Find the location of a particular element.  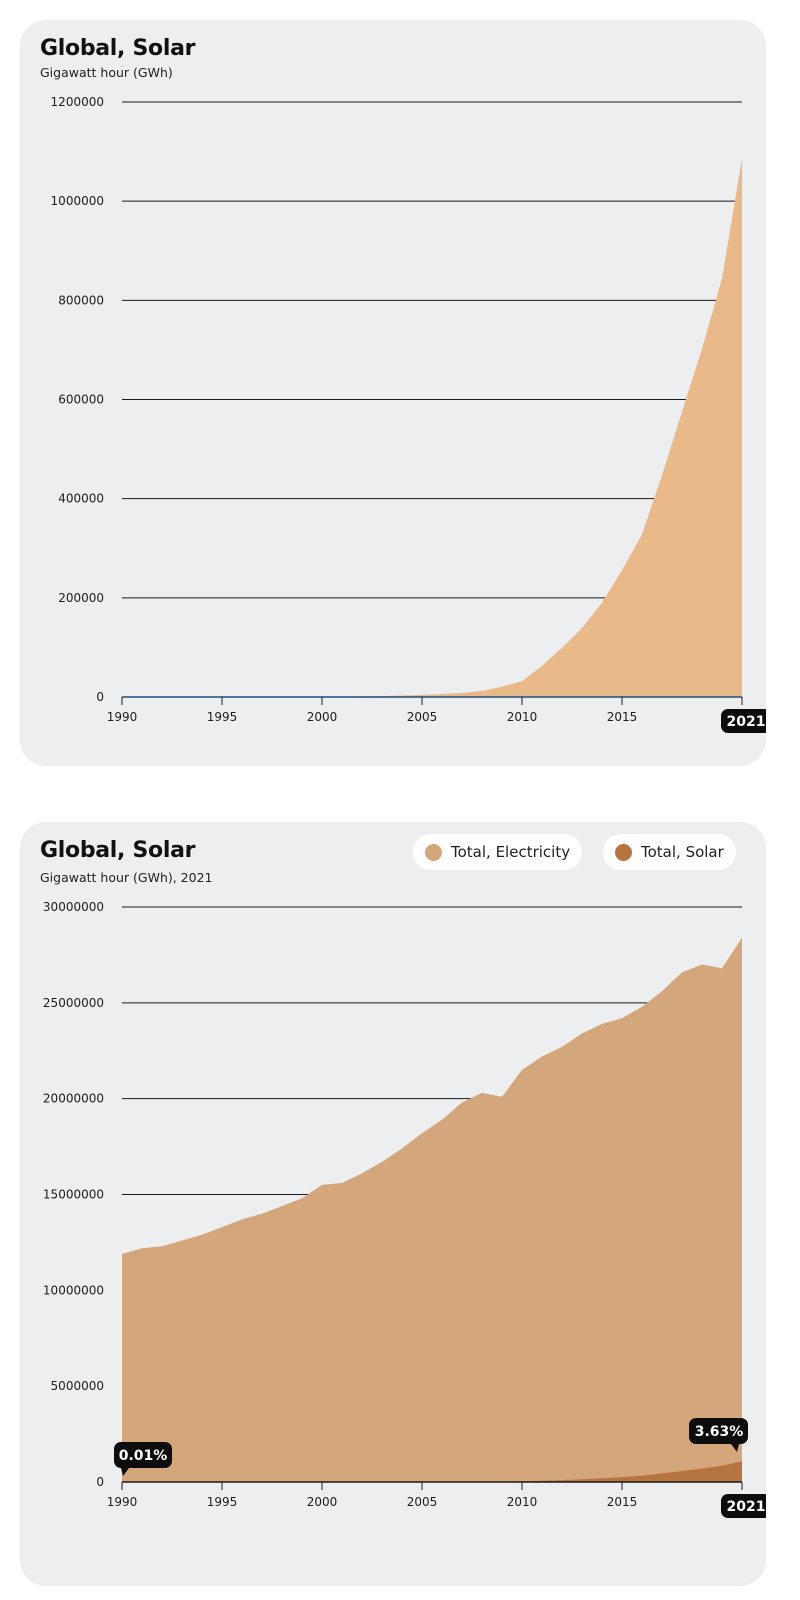

y-tick-label: 400000 is located at coordinates (81, 499).